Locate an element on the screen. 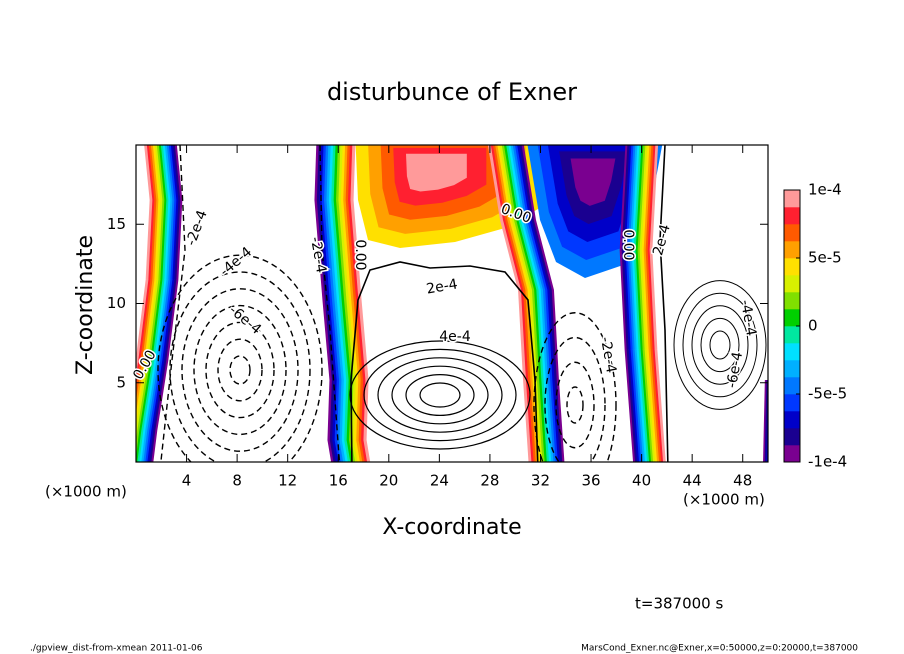 Image resolution: width=904 pixels, height=654 pixels. x-tick-label: 40 is located at coordinates (641, 481).